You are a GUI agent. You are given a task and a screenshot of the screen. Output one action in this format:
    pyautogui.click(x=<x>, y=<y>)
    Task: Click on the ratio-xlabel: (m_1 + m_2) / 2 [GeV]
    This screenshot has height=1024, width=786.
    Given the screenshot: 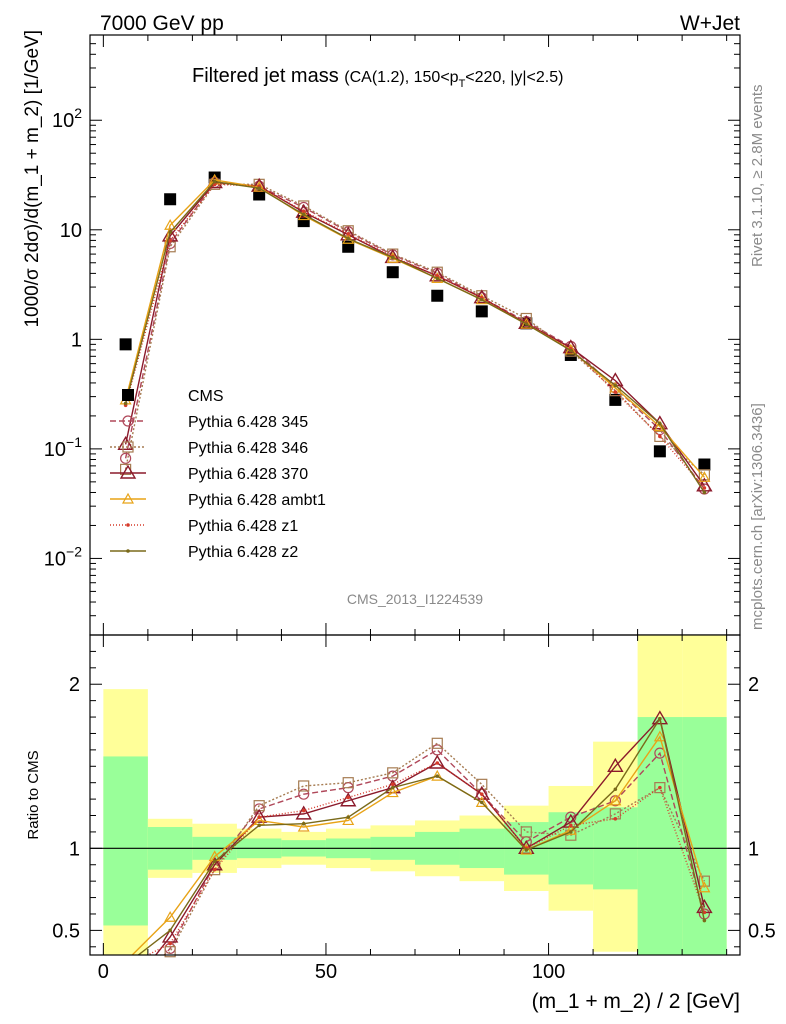 What is the action you would take?
    pyautogui.click(x=636, y=1001)
    